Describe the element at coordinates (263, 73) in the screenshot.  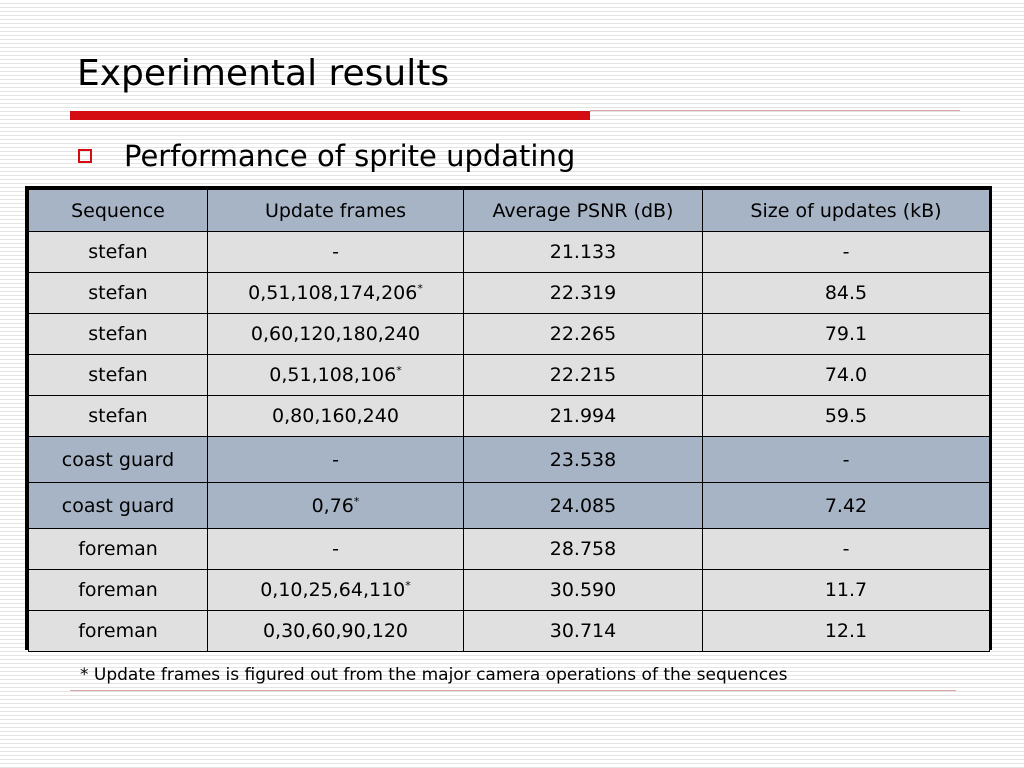
I see `slide-title: Experimental results` at that location.